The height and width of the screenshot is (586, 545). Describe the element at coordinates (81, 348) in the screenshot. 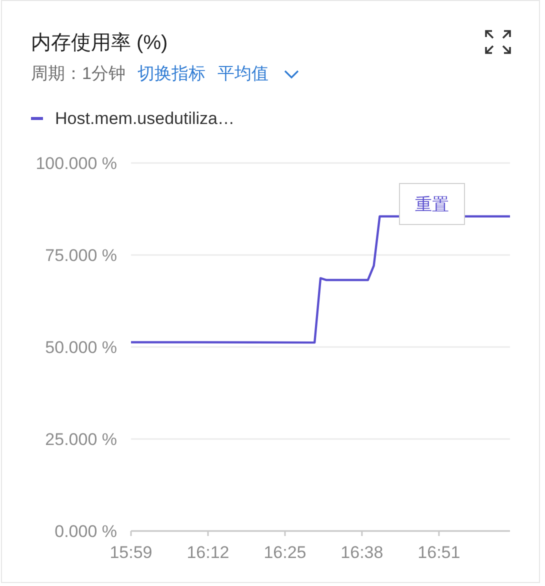

I see `y-tick-label: 50.000 %` at that location.